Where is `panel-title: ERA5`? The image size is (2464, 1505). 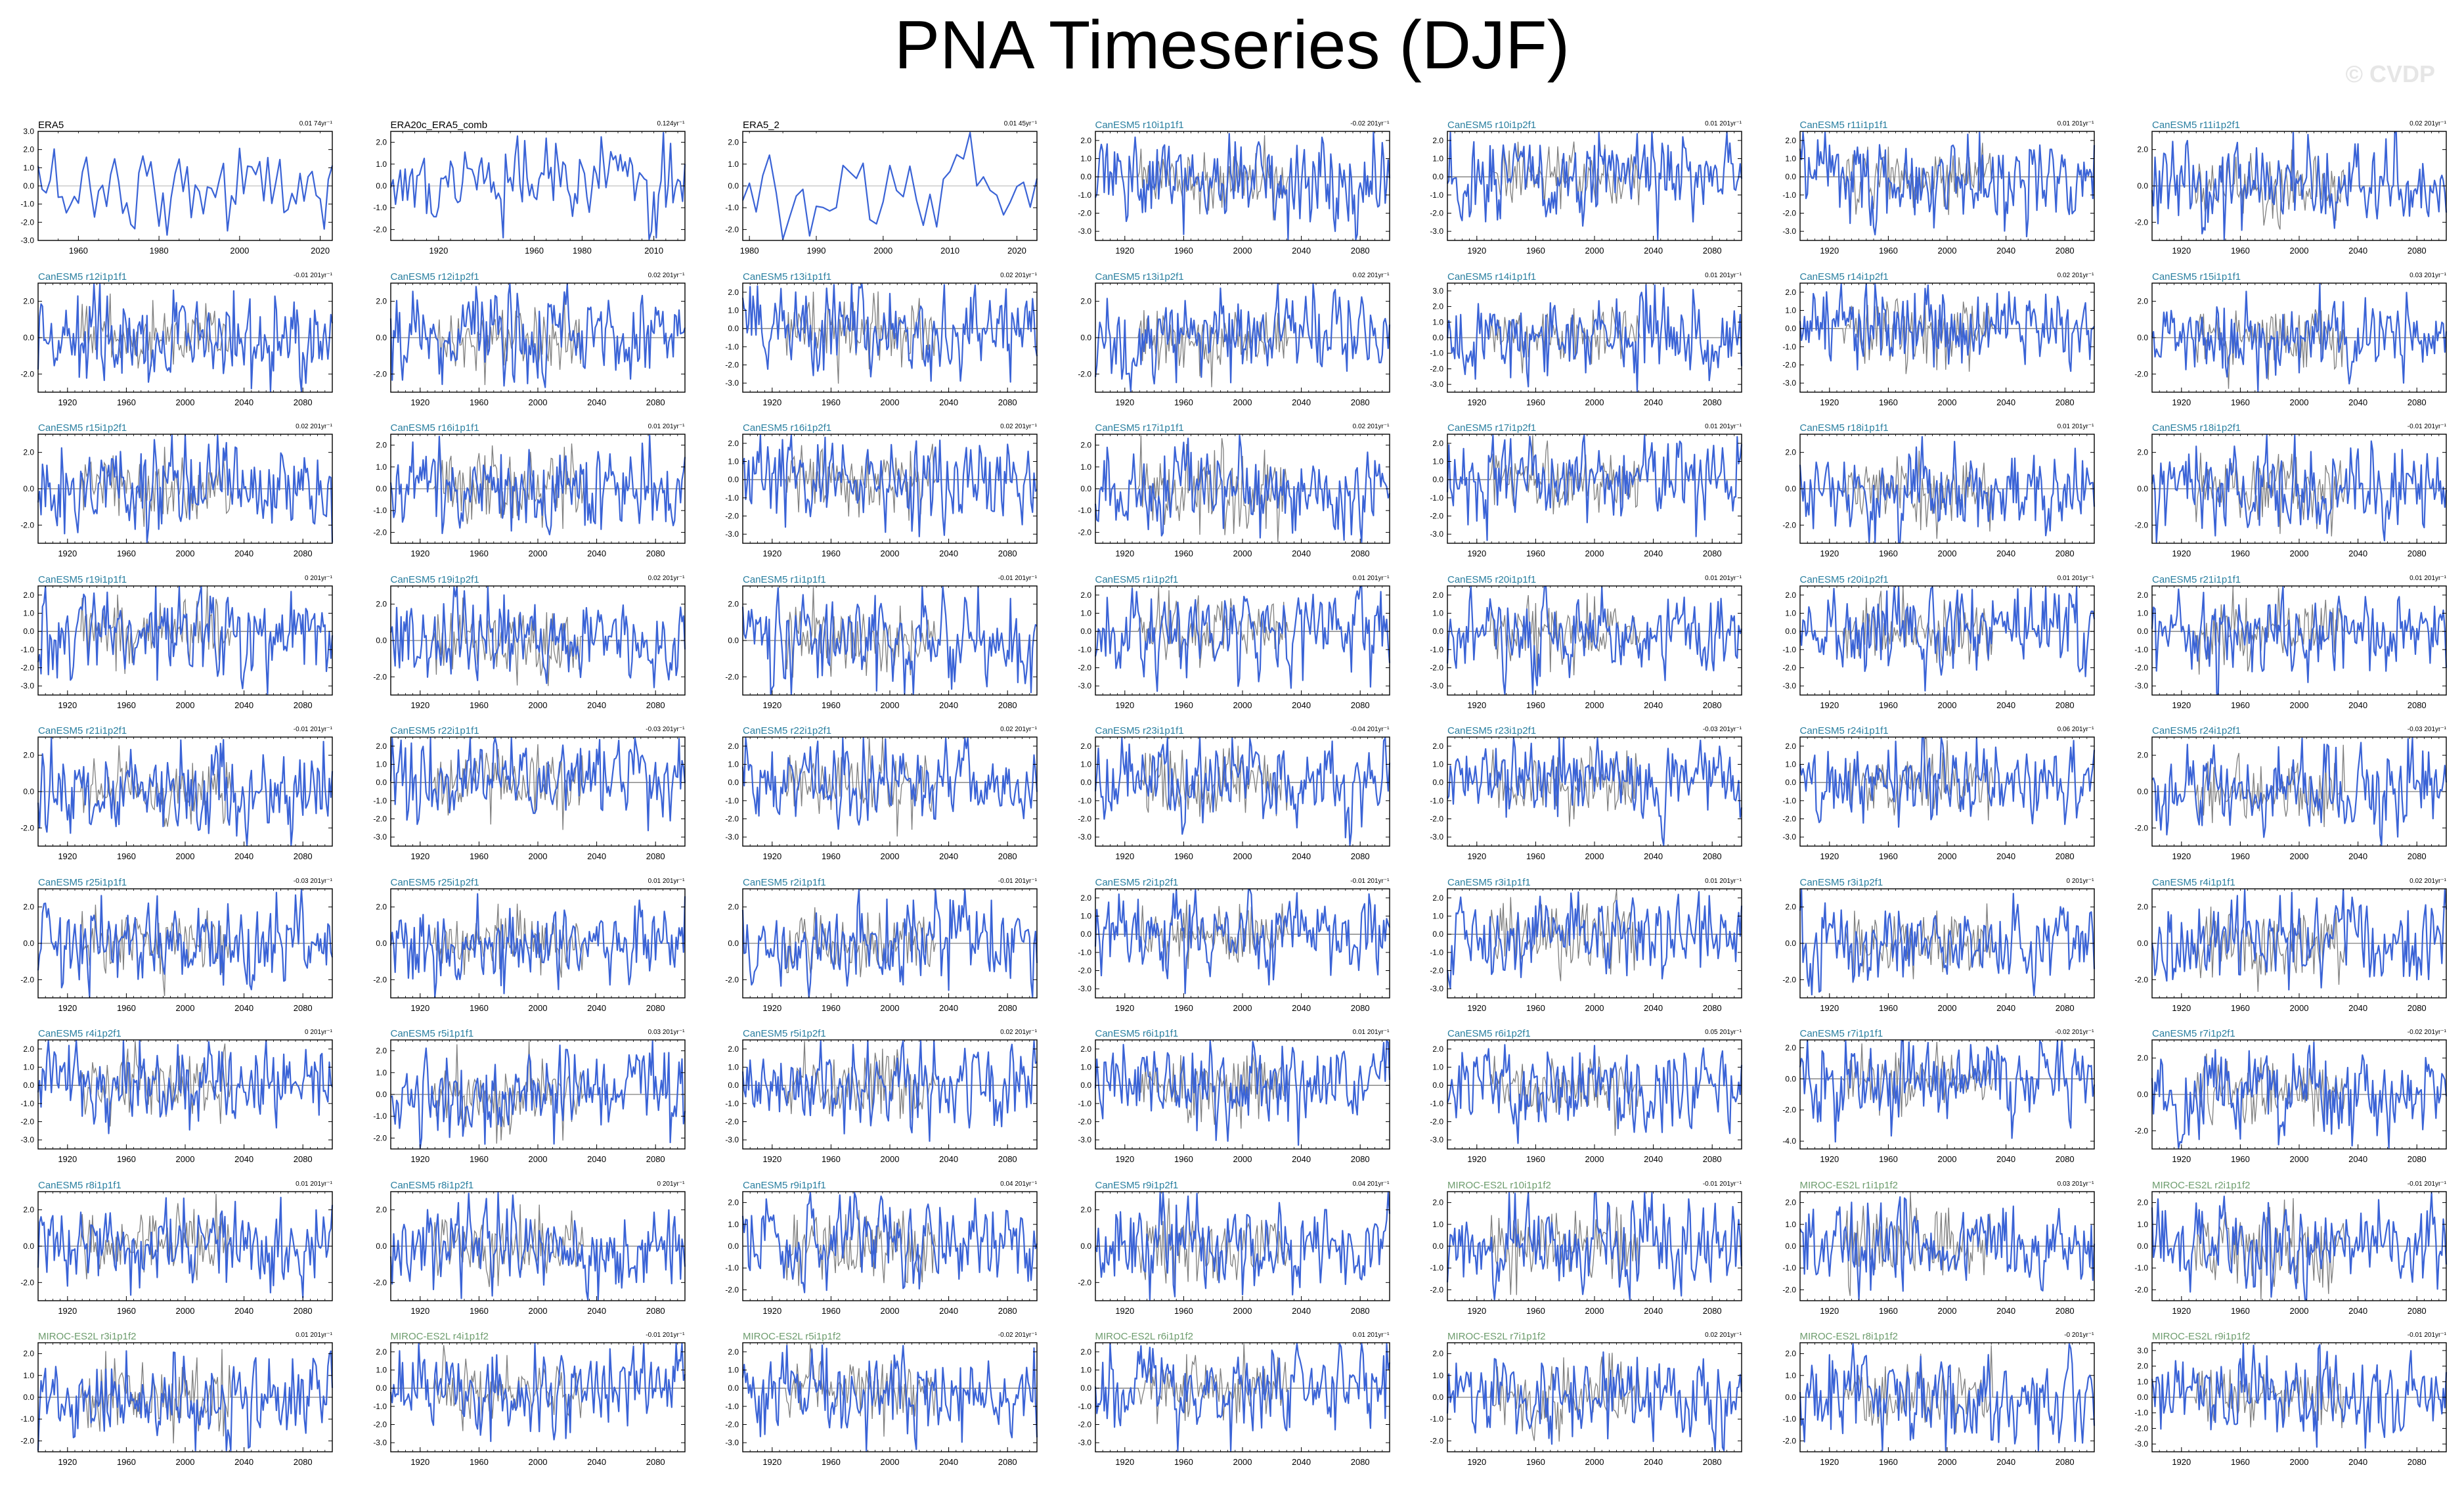 panel-title: ERA5 is located at coordinates (51, 126).